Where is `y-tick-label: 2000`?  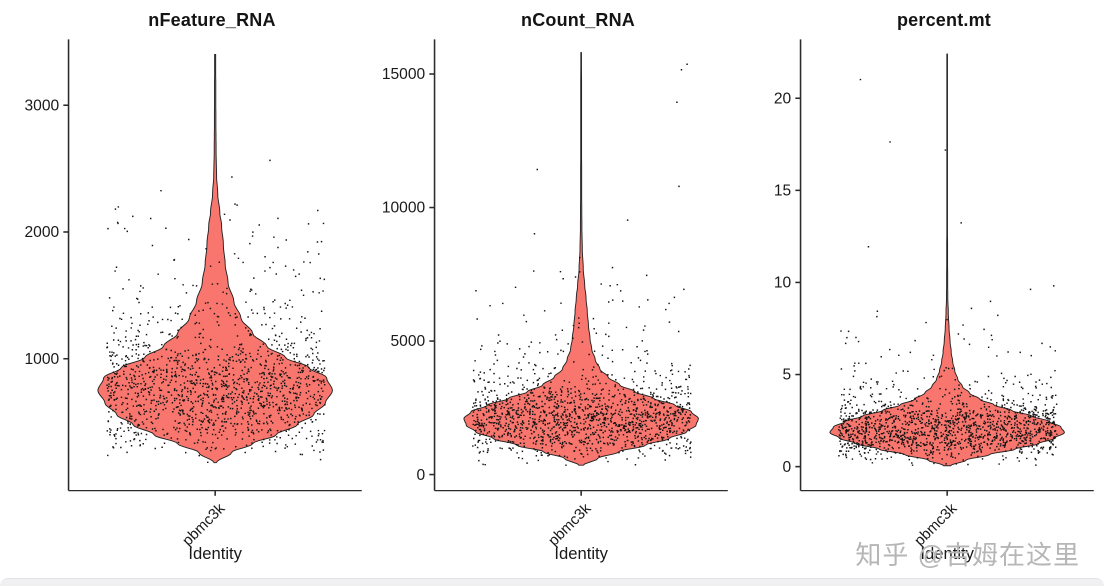 y-tick-label: 2000 is located at coordinates (42, 232).